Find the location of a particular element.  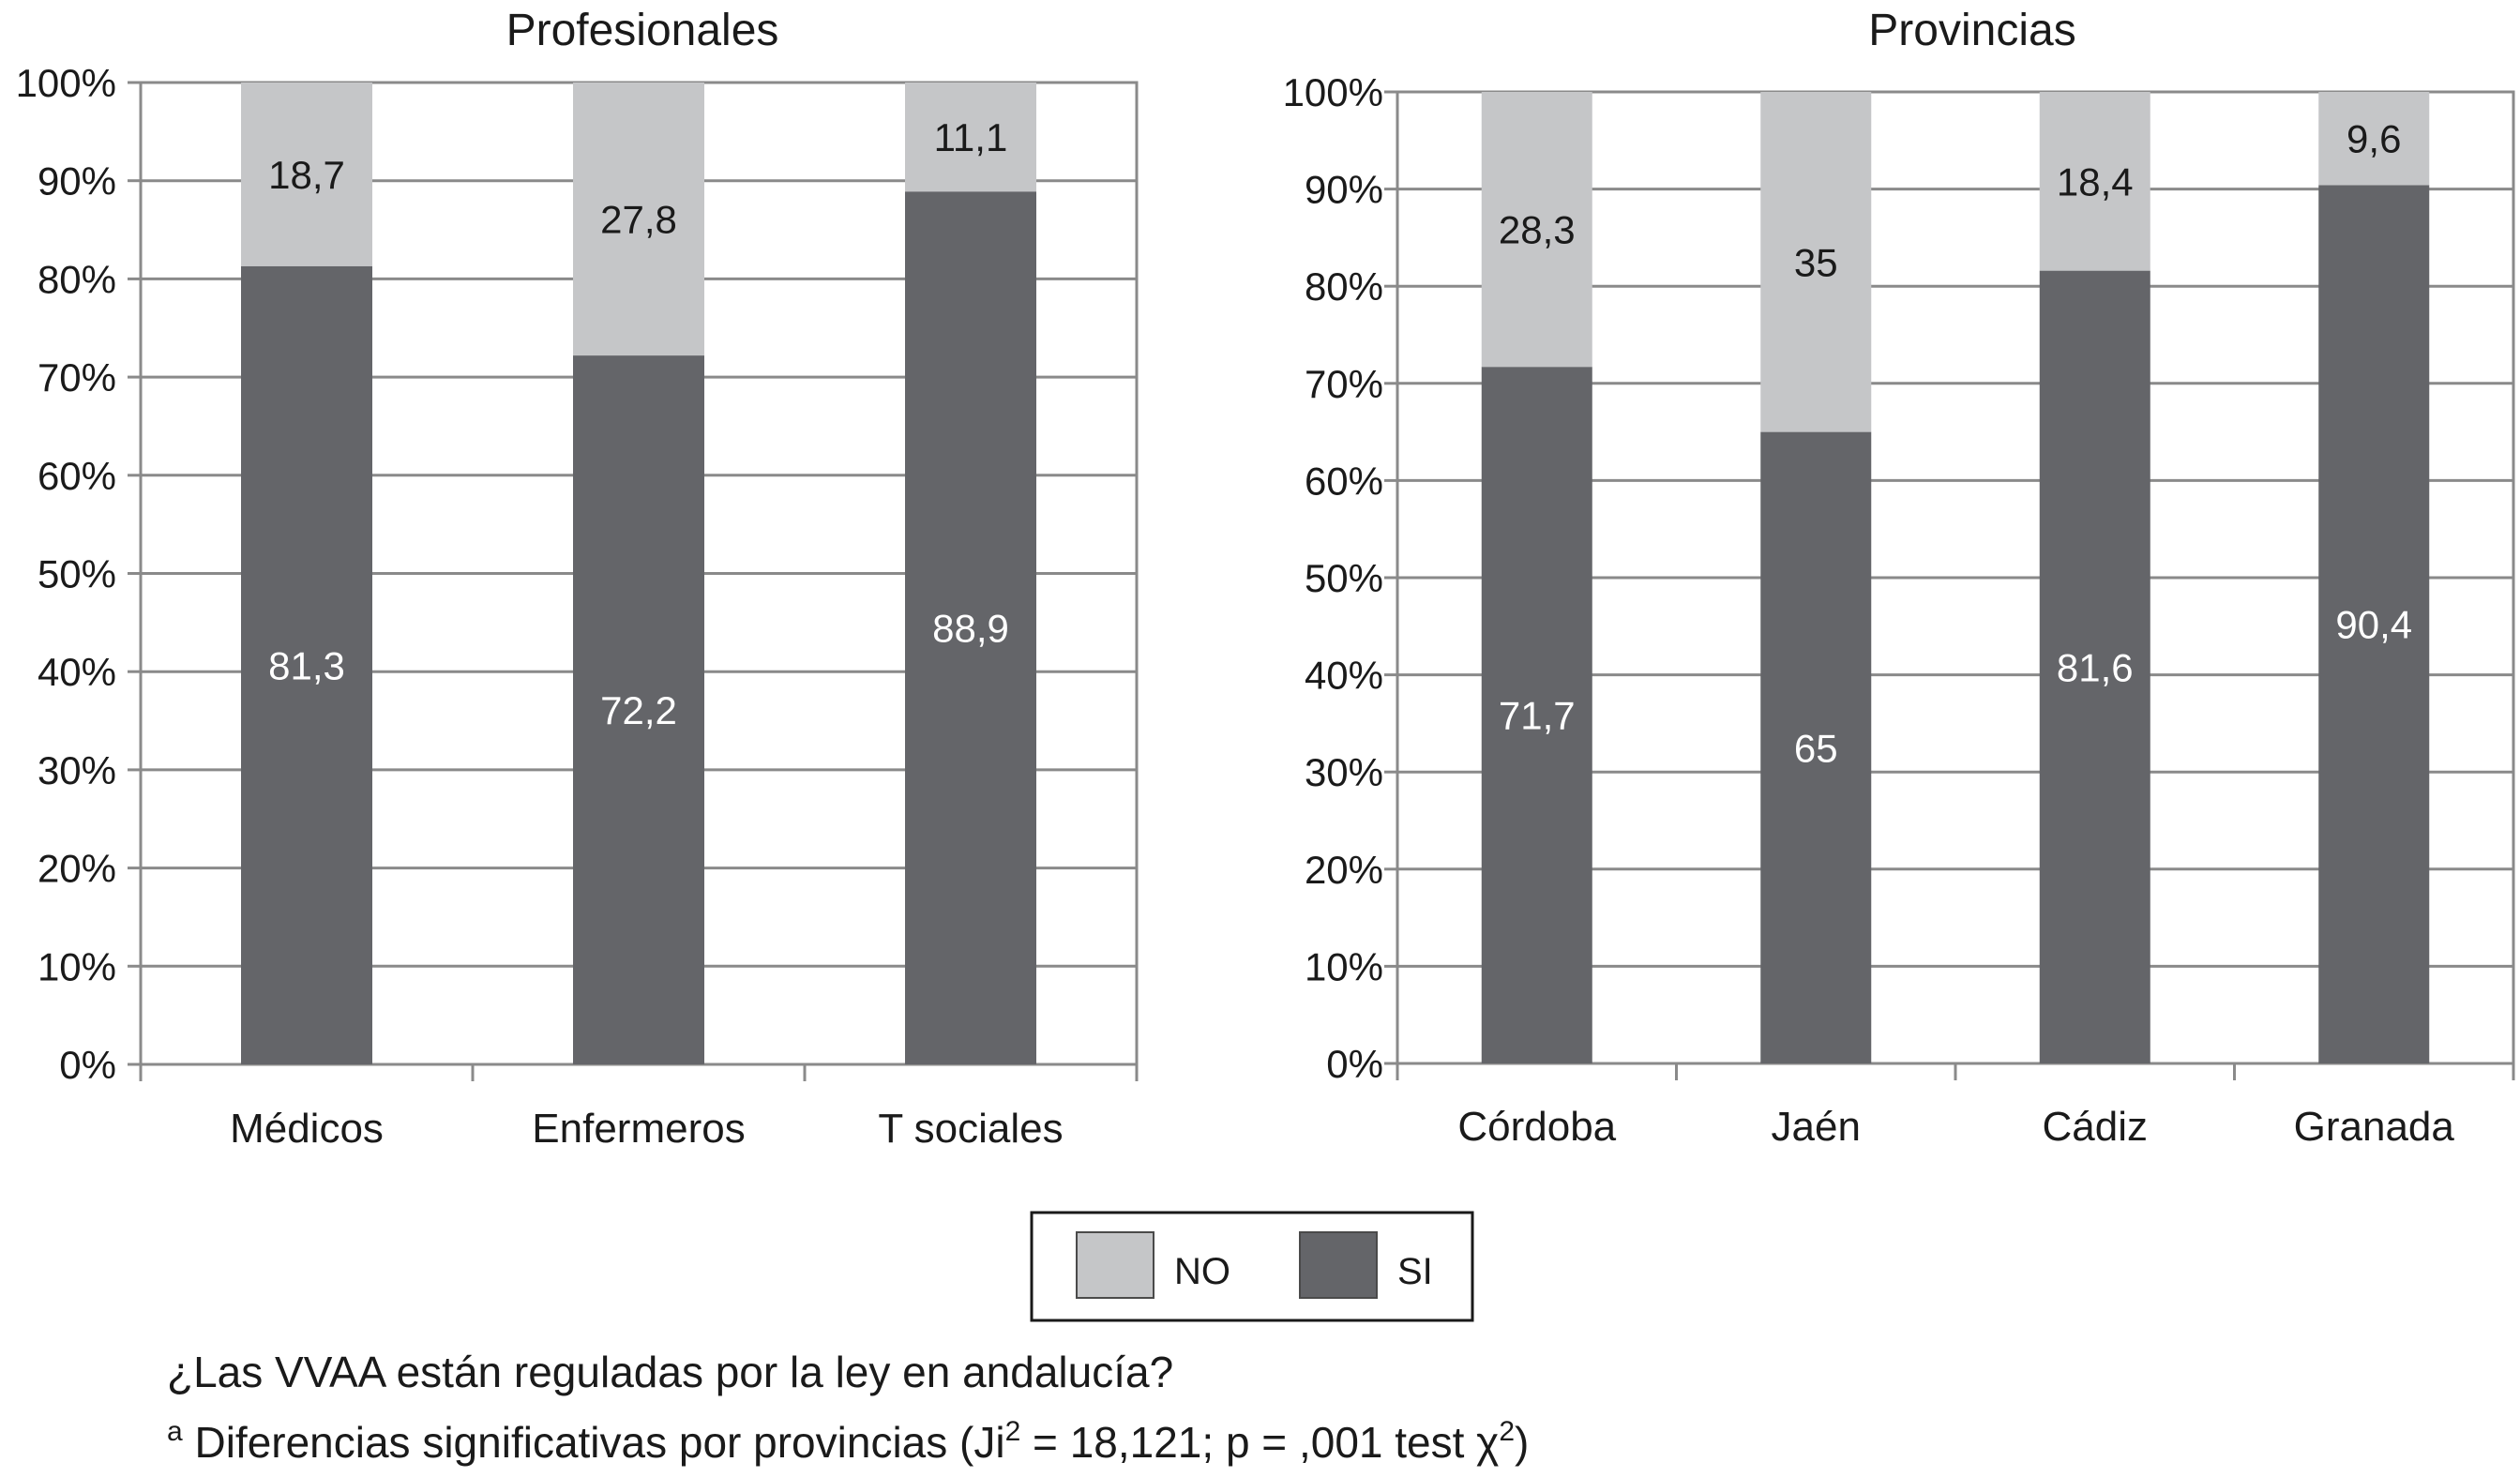

provinces-data-label-si-2: 81,6 is located at coordinates (2095, 667).